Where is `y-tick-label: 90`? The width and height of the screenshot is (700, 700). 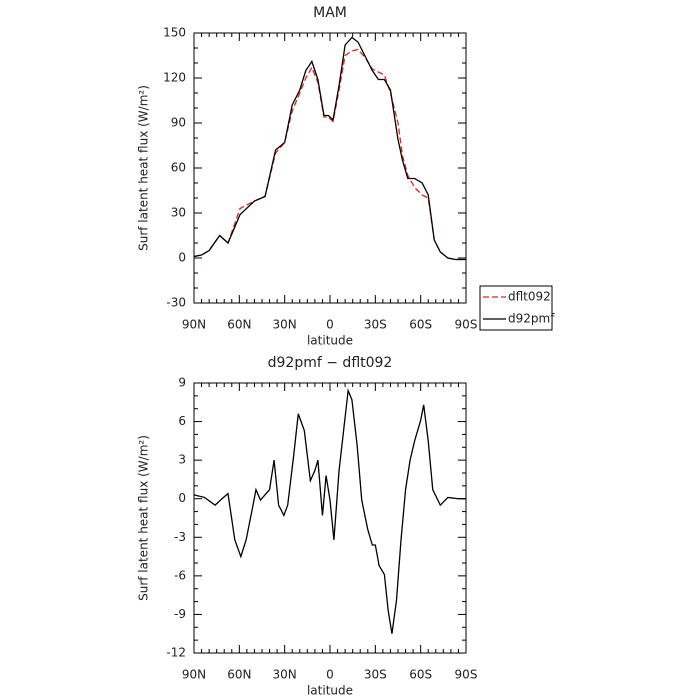
y-tick-label: 90 is located at coordinates (178, 123).